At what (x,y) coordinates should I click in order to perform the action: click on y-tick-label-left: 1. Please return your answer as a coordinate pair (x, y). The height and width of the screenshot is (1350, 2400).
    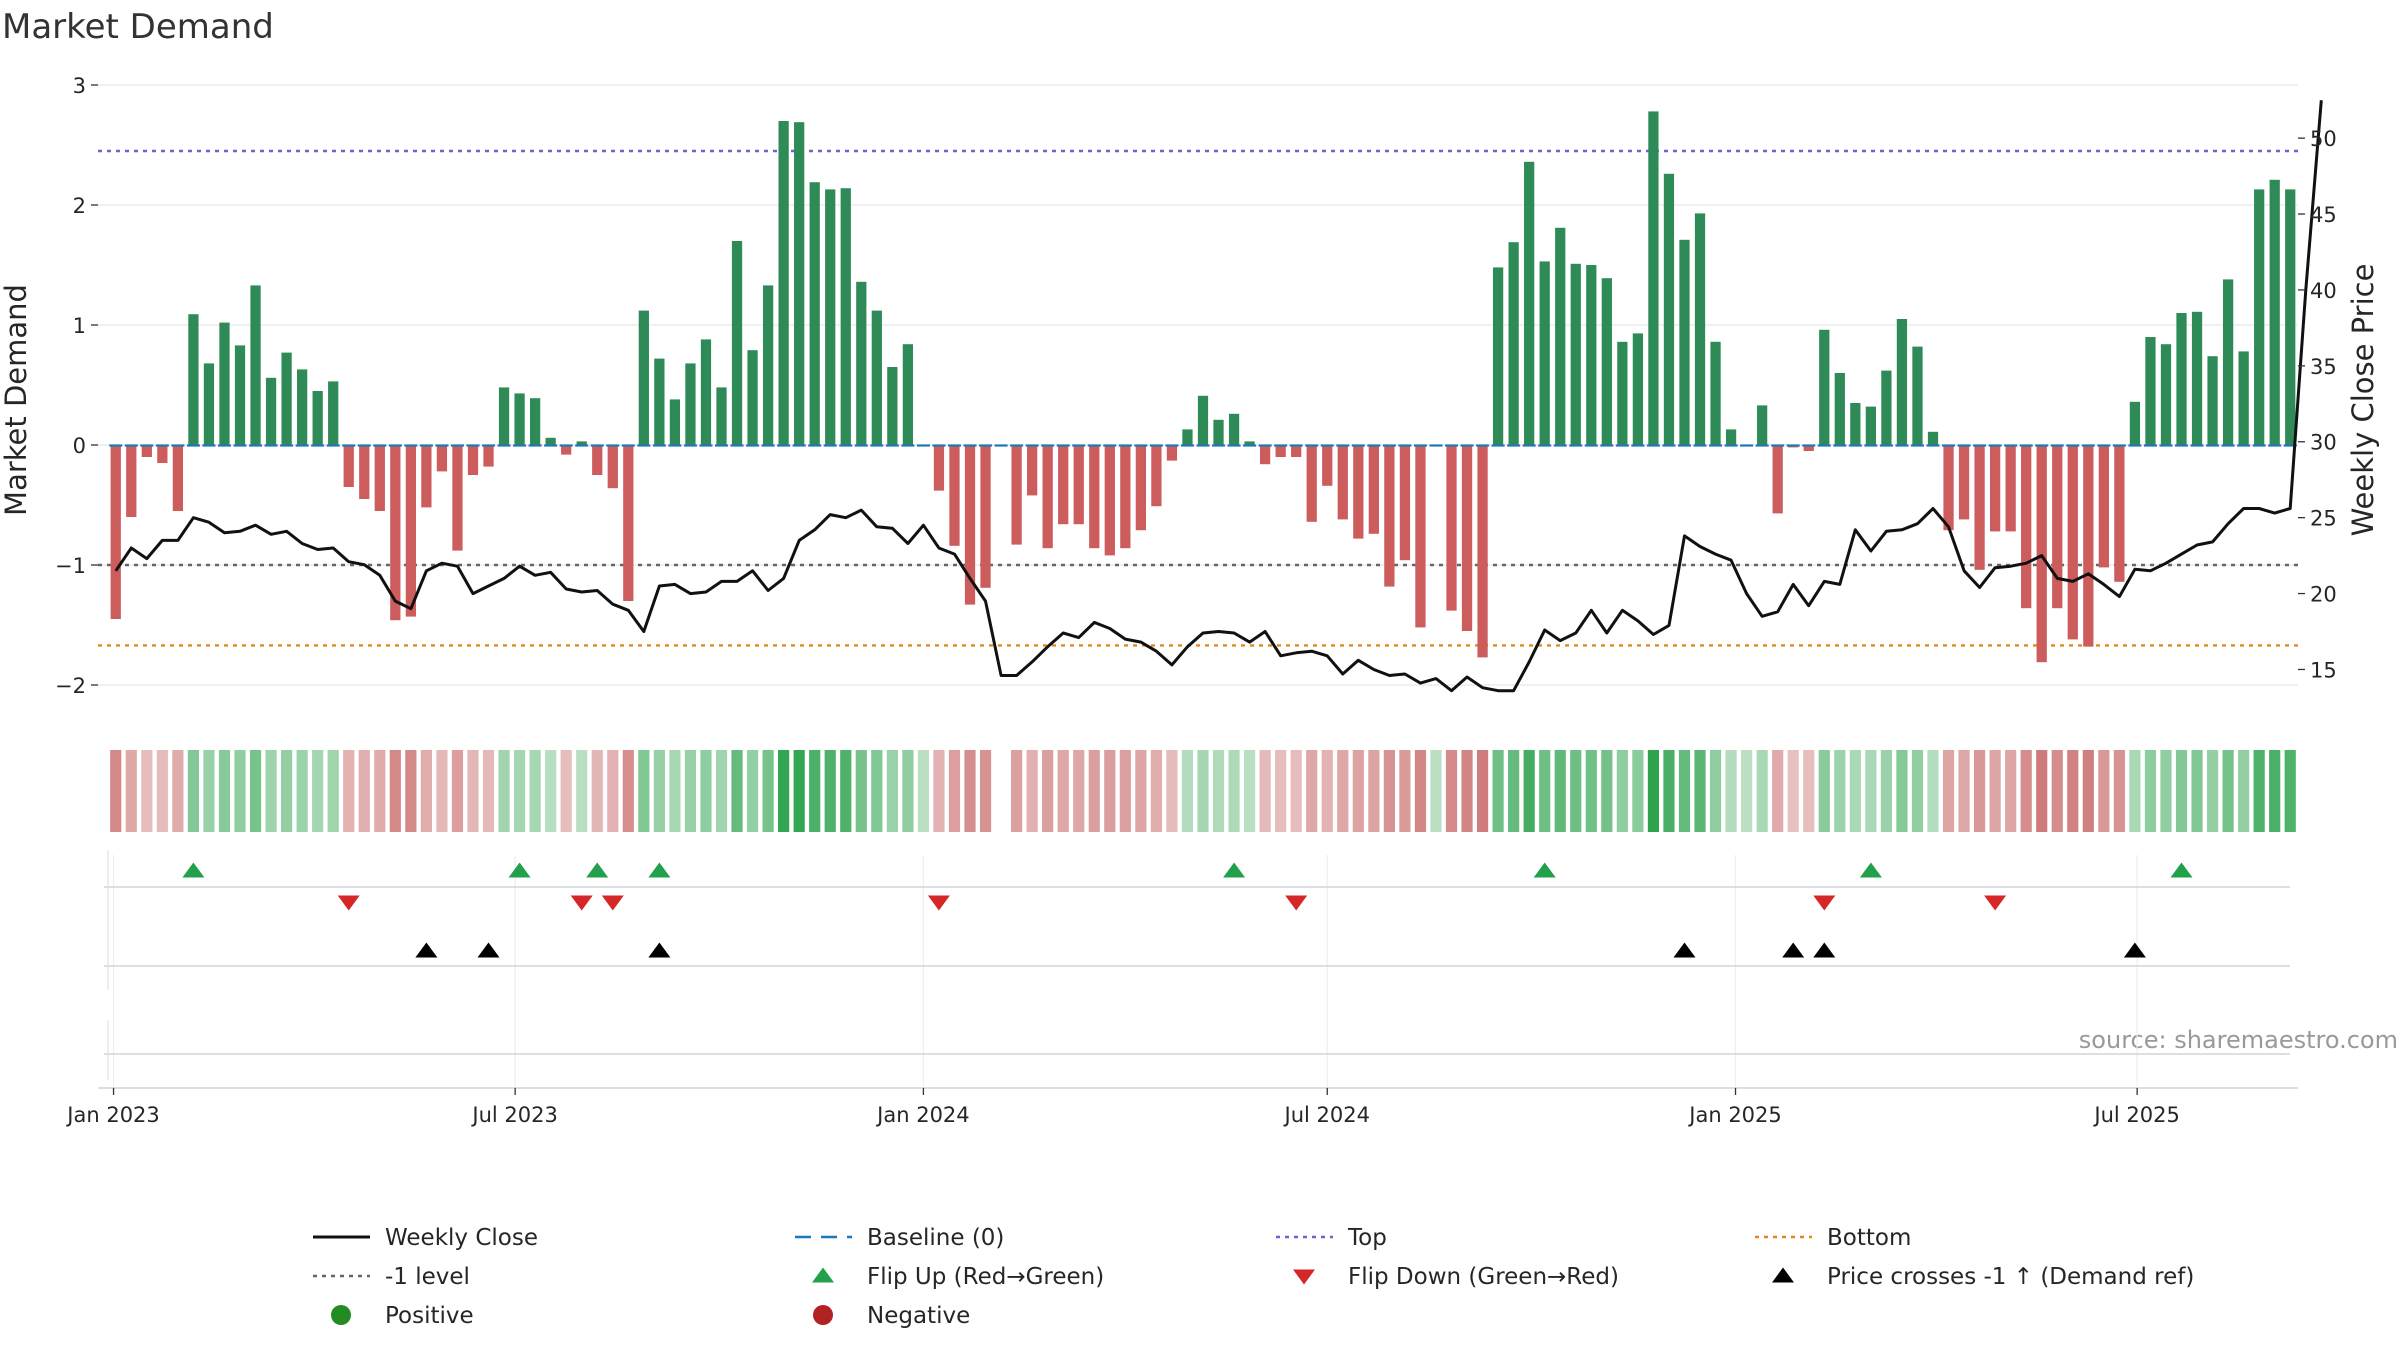
    Looking at the image, I should click on (79, 326).